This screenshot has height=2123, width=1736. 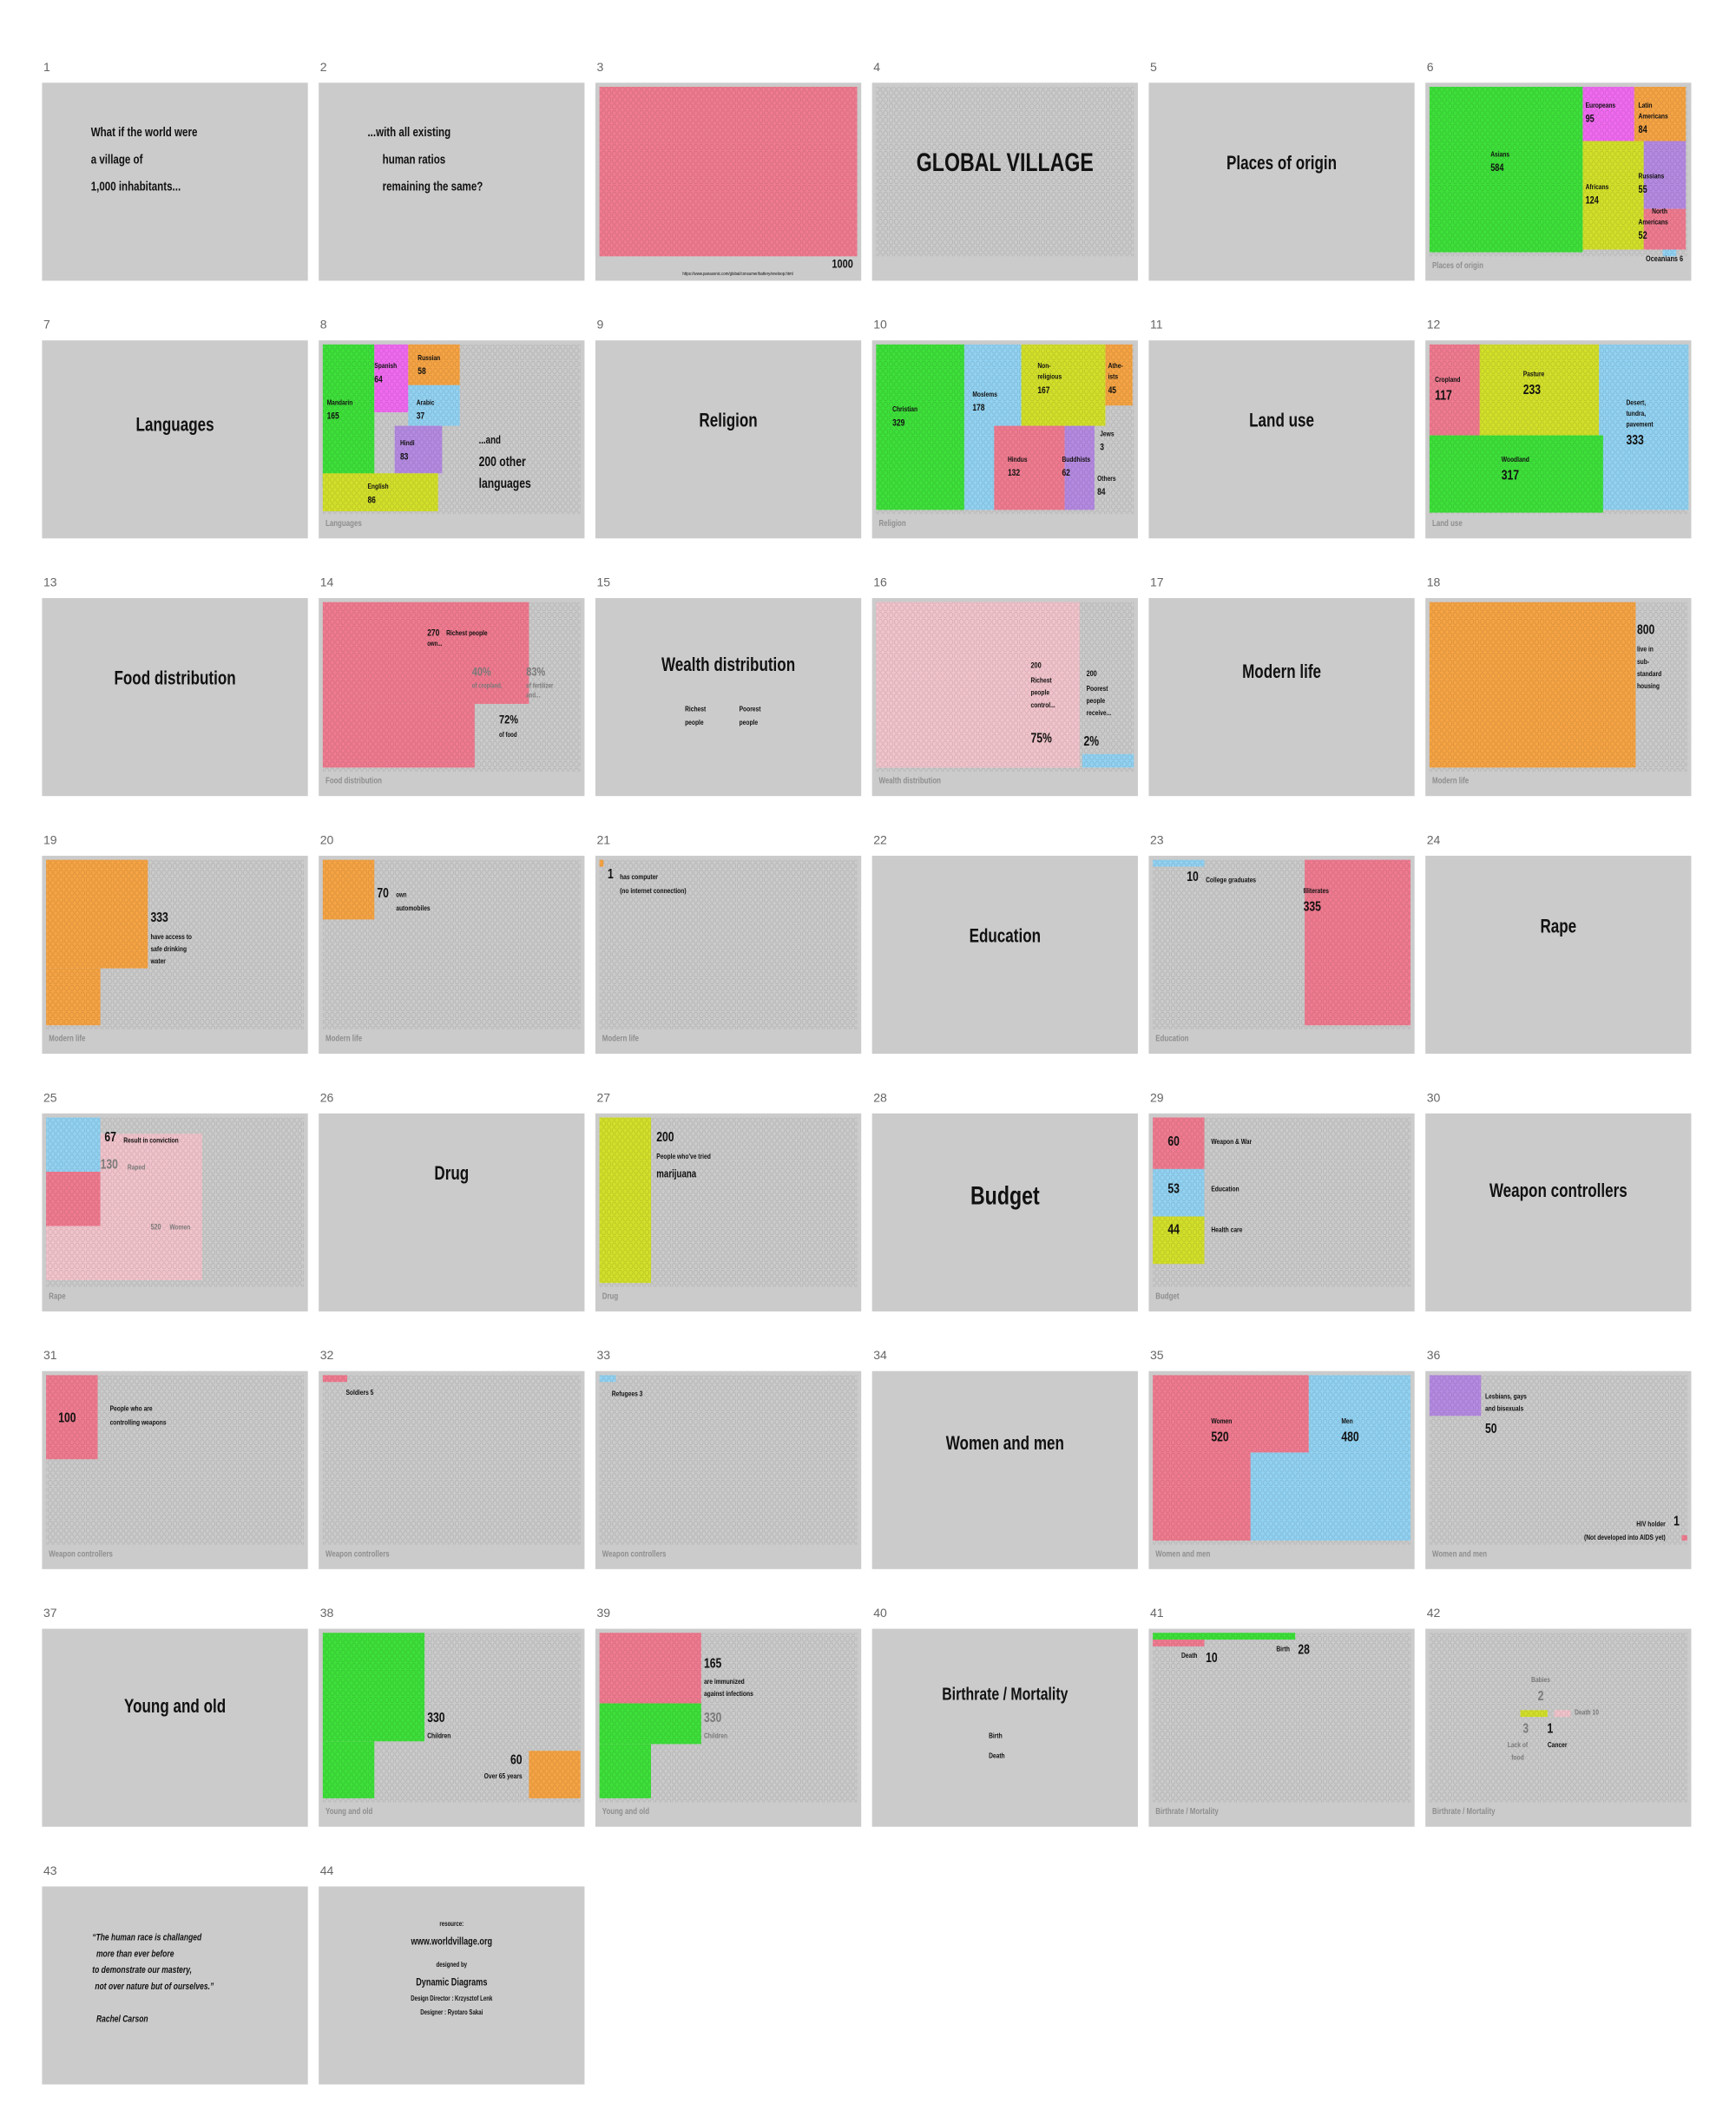 What do you see at coordinates (371, 501) in the screenshot?
I see `slide-text: 86` at bounding box center [371, 501].